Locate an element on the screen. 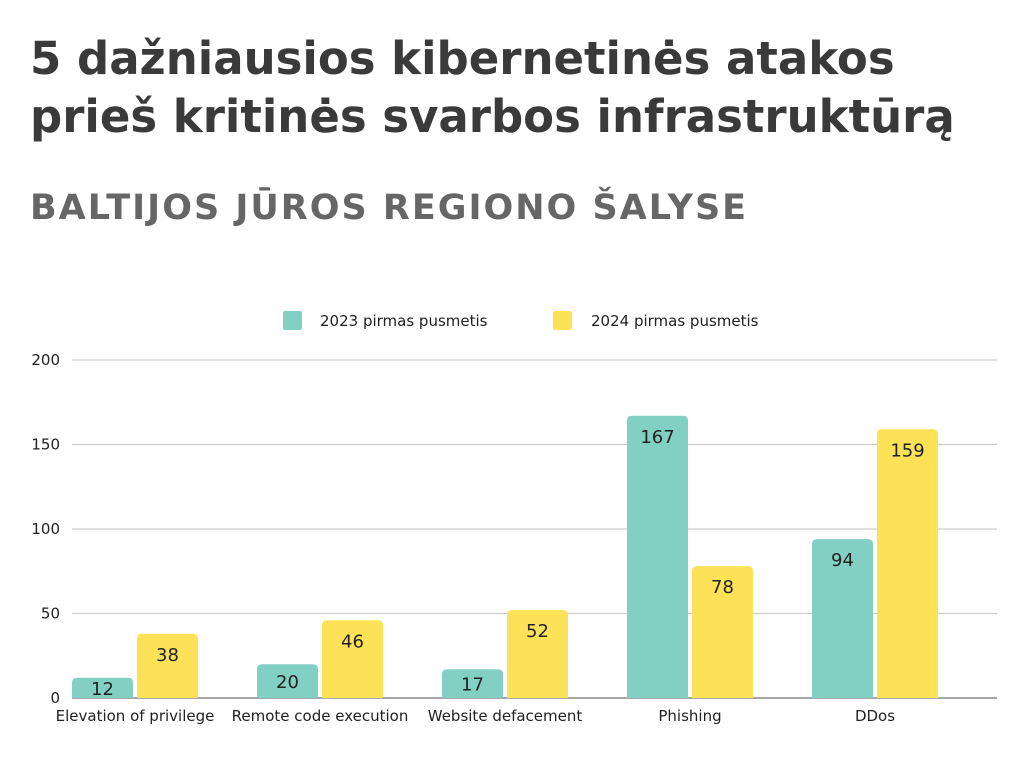 This screenshot has height=768, width=1024. bar-2023-ddos is located at coordinates (842, 618).